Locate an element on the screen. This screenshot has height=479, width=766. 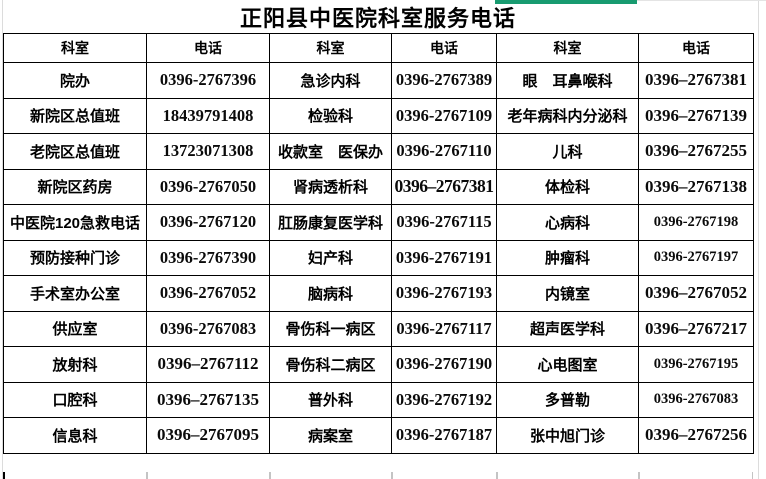
phone-cell: 0396–2767135 is located at coordinates (208, 399).